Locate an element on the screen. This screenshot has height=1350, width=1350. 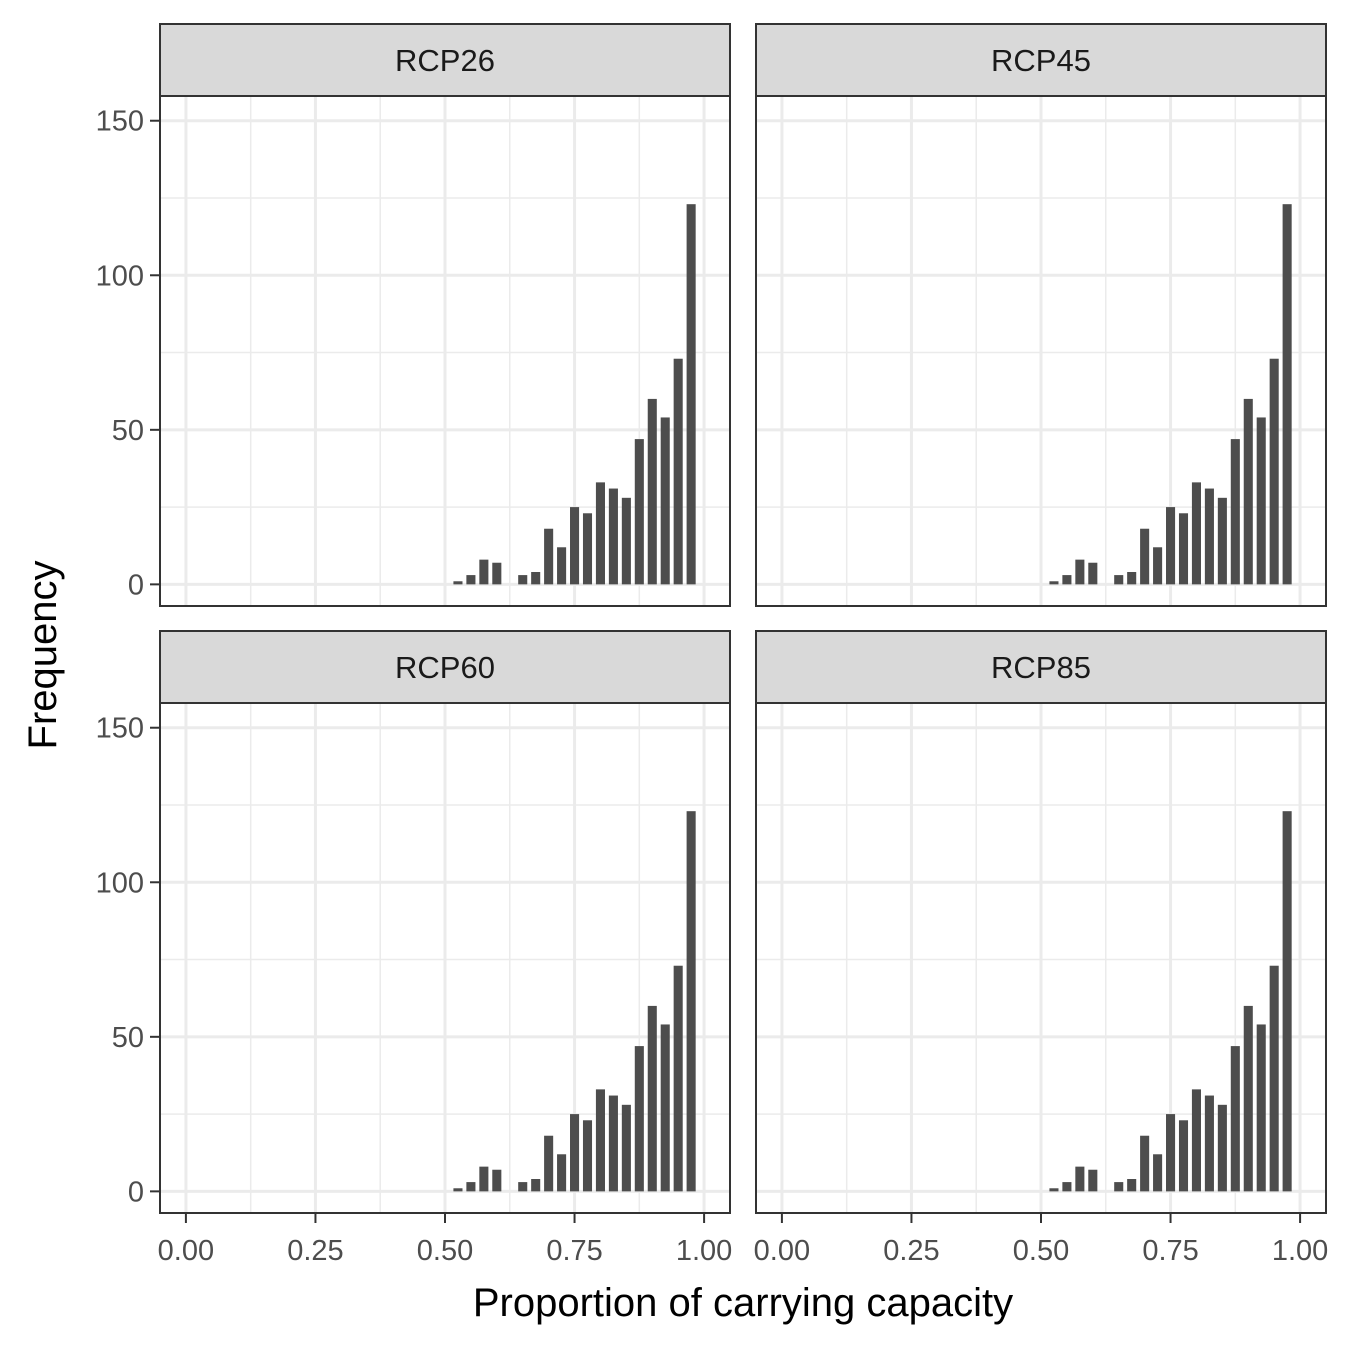
strip-label: RCP85 is located at coordinates (1041, 667).